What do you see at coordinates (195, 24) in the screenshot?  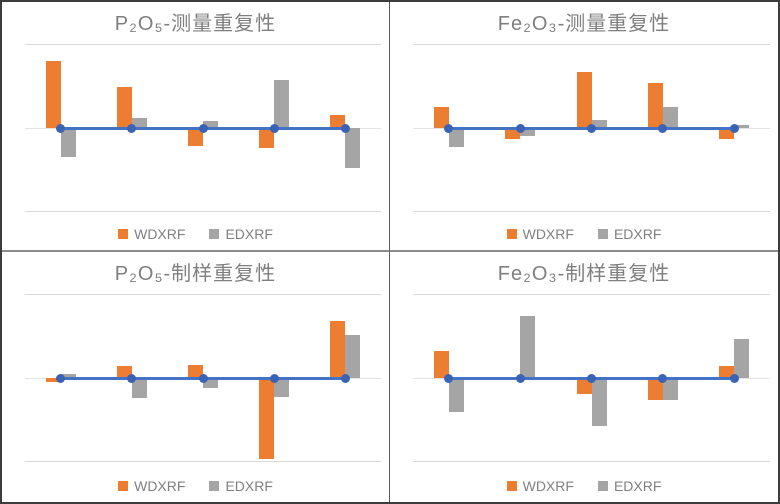 I see `chart-title: P₂O₅-测量重复性` at bounding box center [195, 24].